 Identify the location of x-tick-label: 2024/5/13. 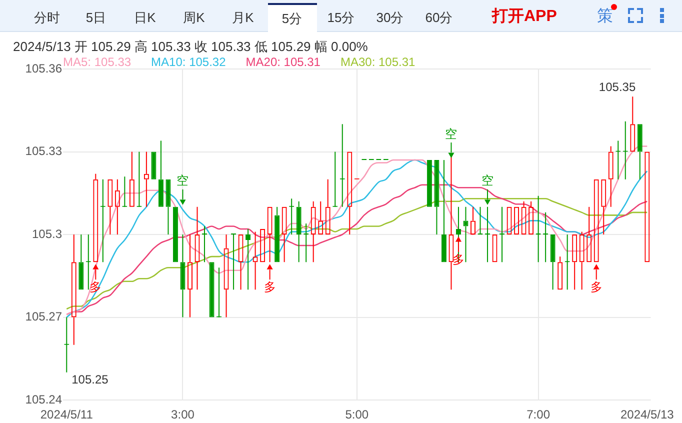
(647, 415).